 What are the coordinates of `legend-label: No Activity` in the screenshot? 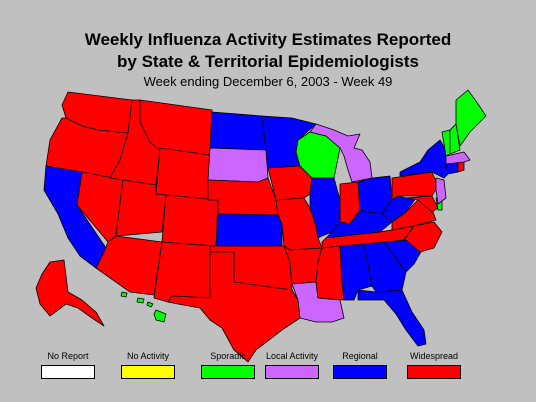 It's located at (147, 356).